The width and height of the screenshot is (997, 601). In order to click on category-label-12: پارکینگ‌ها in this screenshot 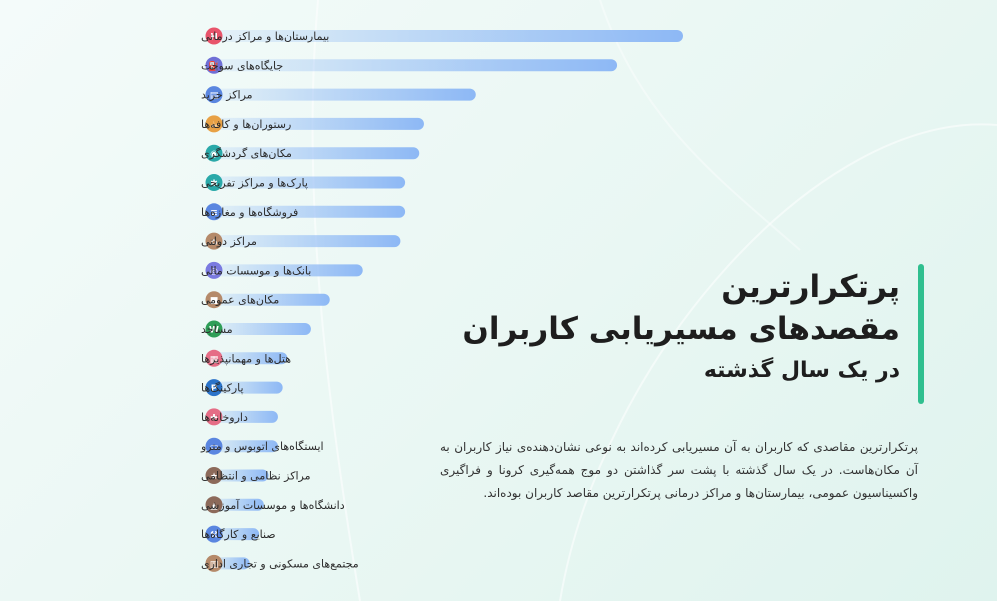, I will do `click(222, 388)`.